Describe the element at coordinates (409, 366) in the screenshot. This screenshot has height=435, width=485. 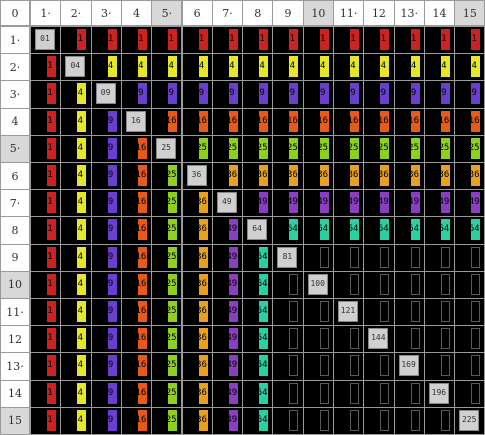
I see `grid-cell: 169` at that location.